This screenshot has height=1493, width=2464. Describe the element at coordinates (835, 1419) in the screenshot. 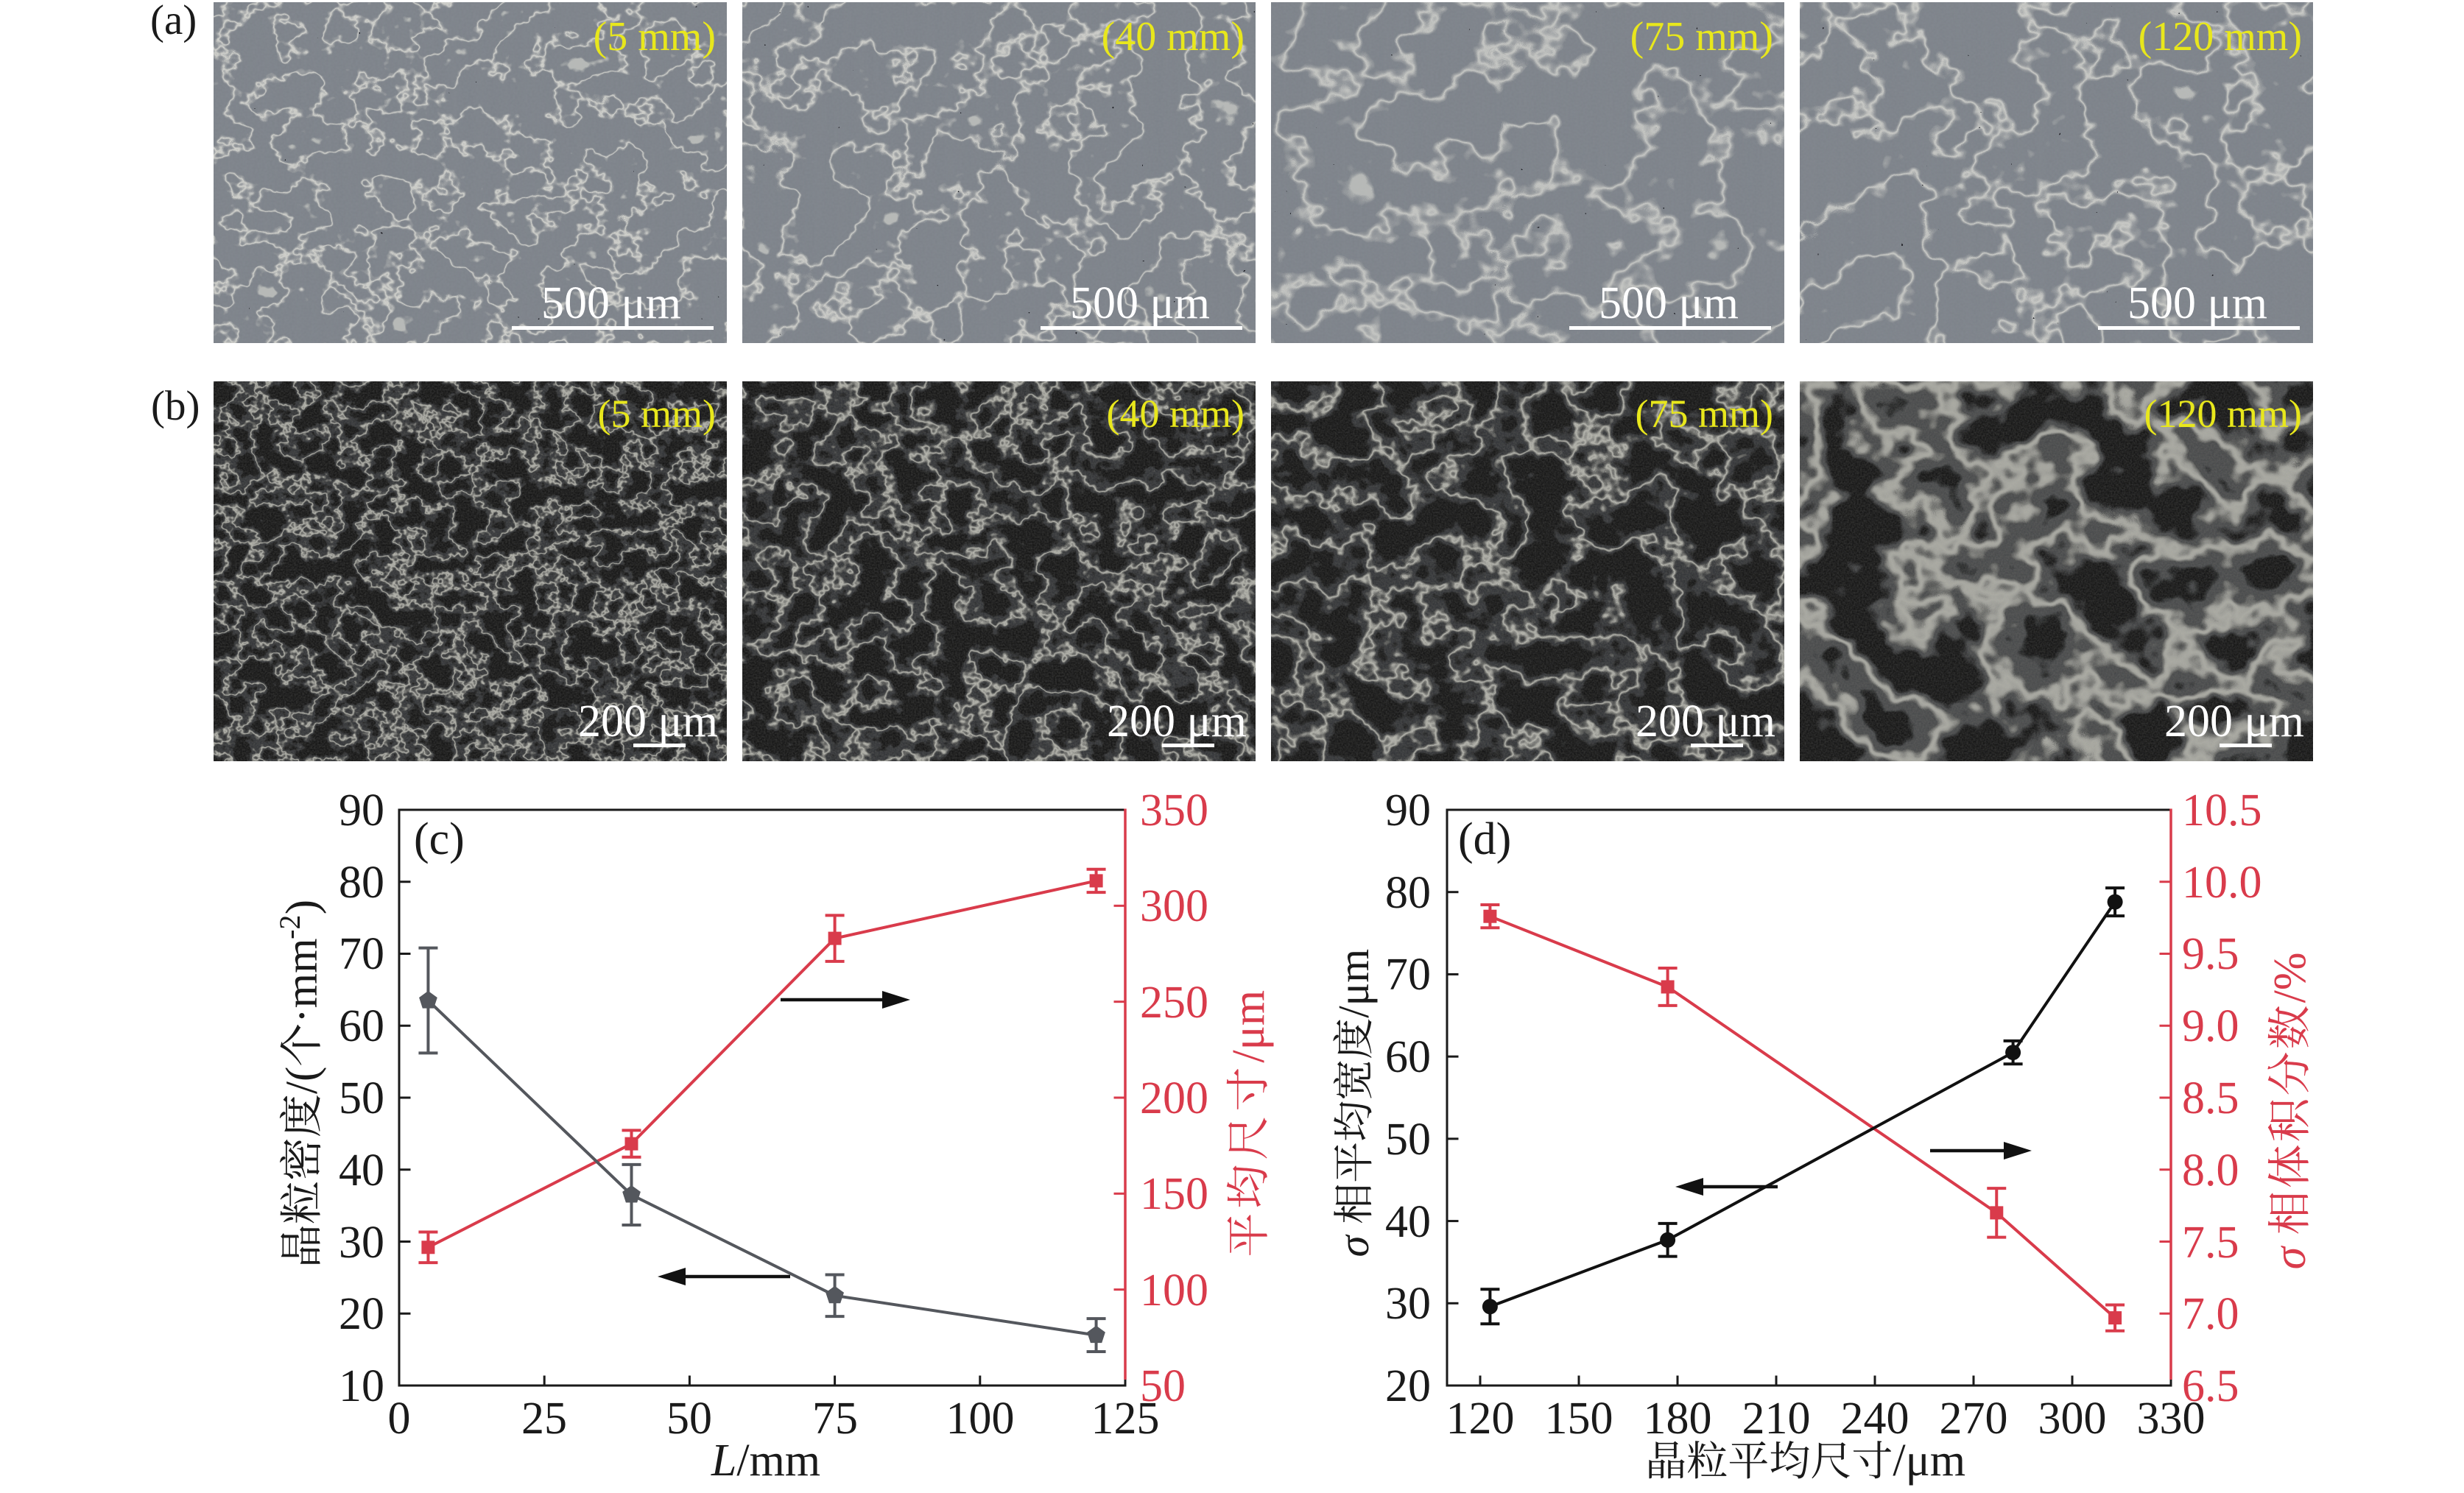

I see `svg-text: 75` at that location.